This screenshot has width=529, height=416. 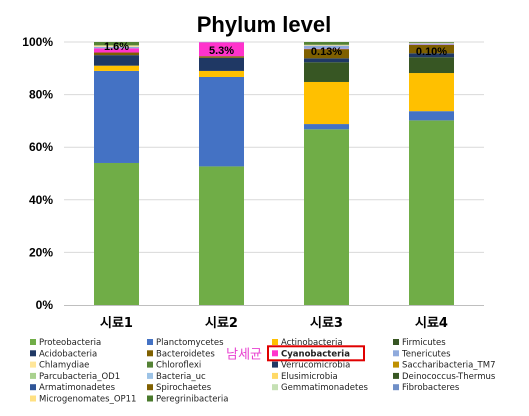 I want to click on highlight-box, so click(x=316, y=353).